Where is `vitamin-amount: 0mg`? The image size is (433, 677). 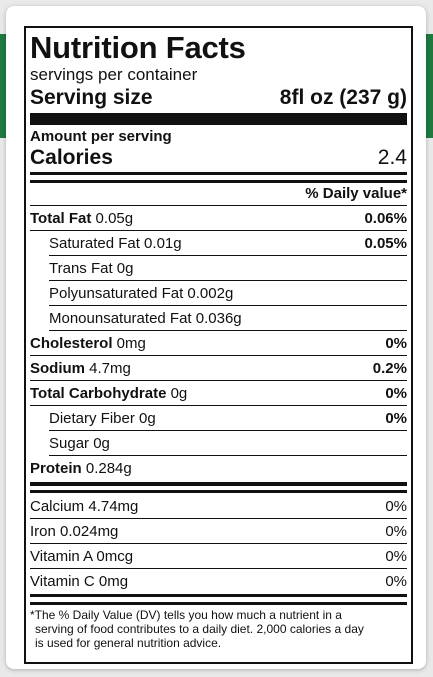
vitamin-amount: 0mg is located at coordinates (111, 581).